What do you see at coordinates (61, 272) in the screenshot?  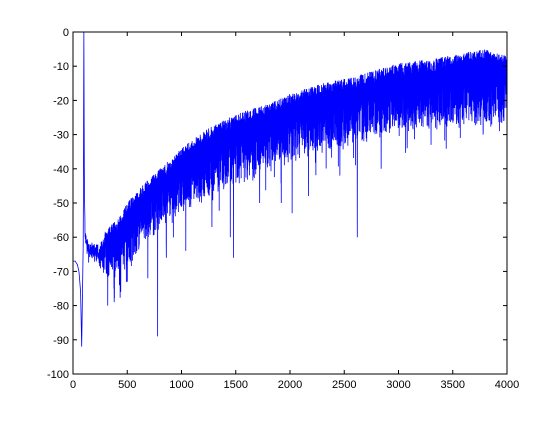 I see `y-tick-label: -70` at bounding box center [61, 272].